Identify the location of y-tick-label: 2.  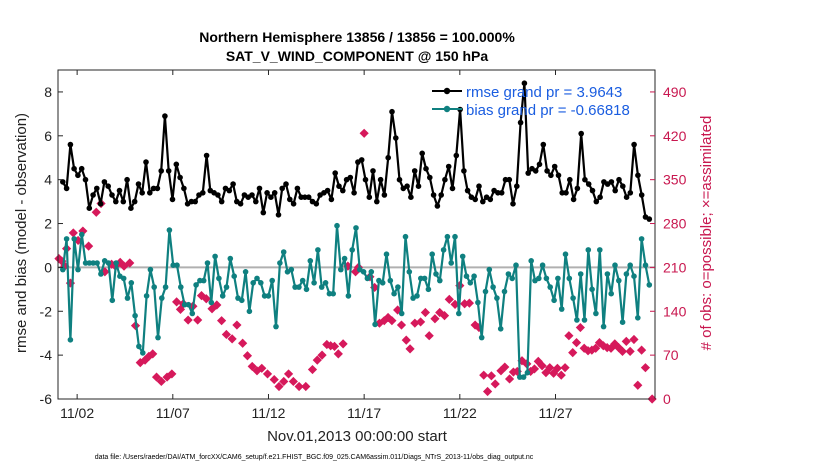
(48, 224).